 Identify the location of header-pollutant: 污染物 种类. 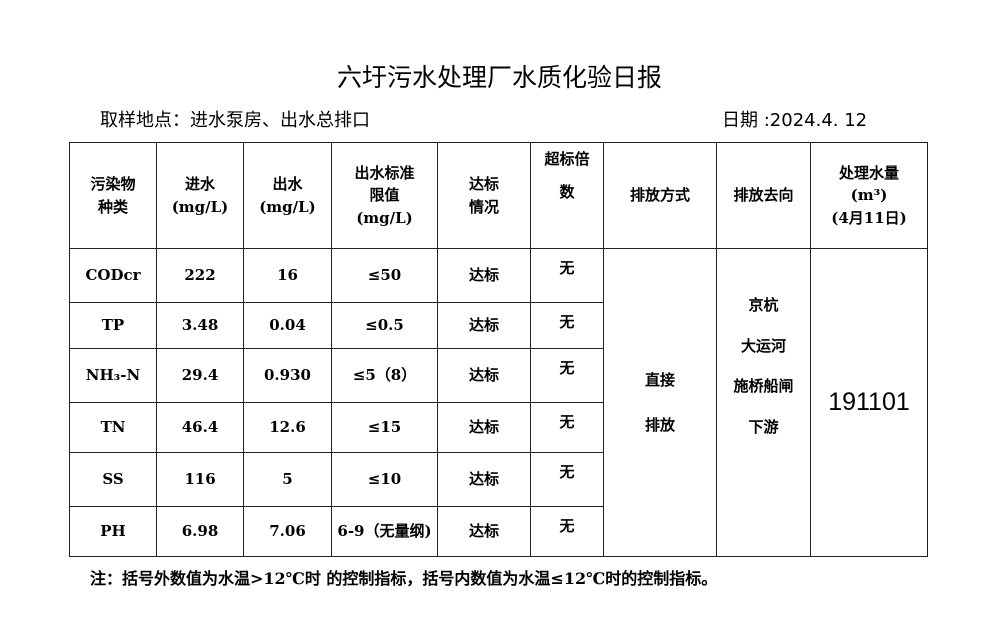
(113, 195).